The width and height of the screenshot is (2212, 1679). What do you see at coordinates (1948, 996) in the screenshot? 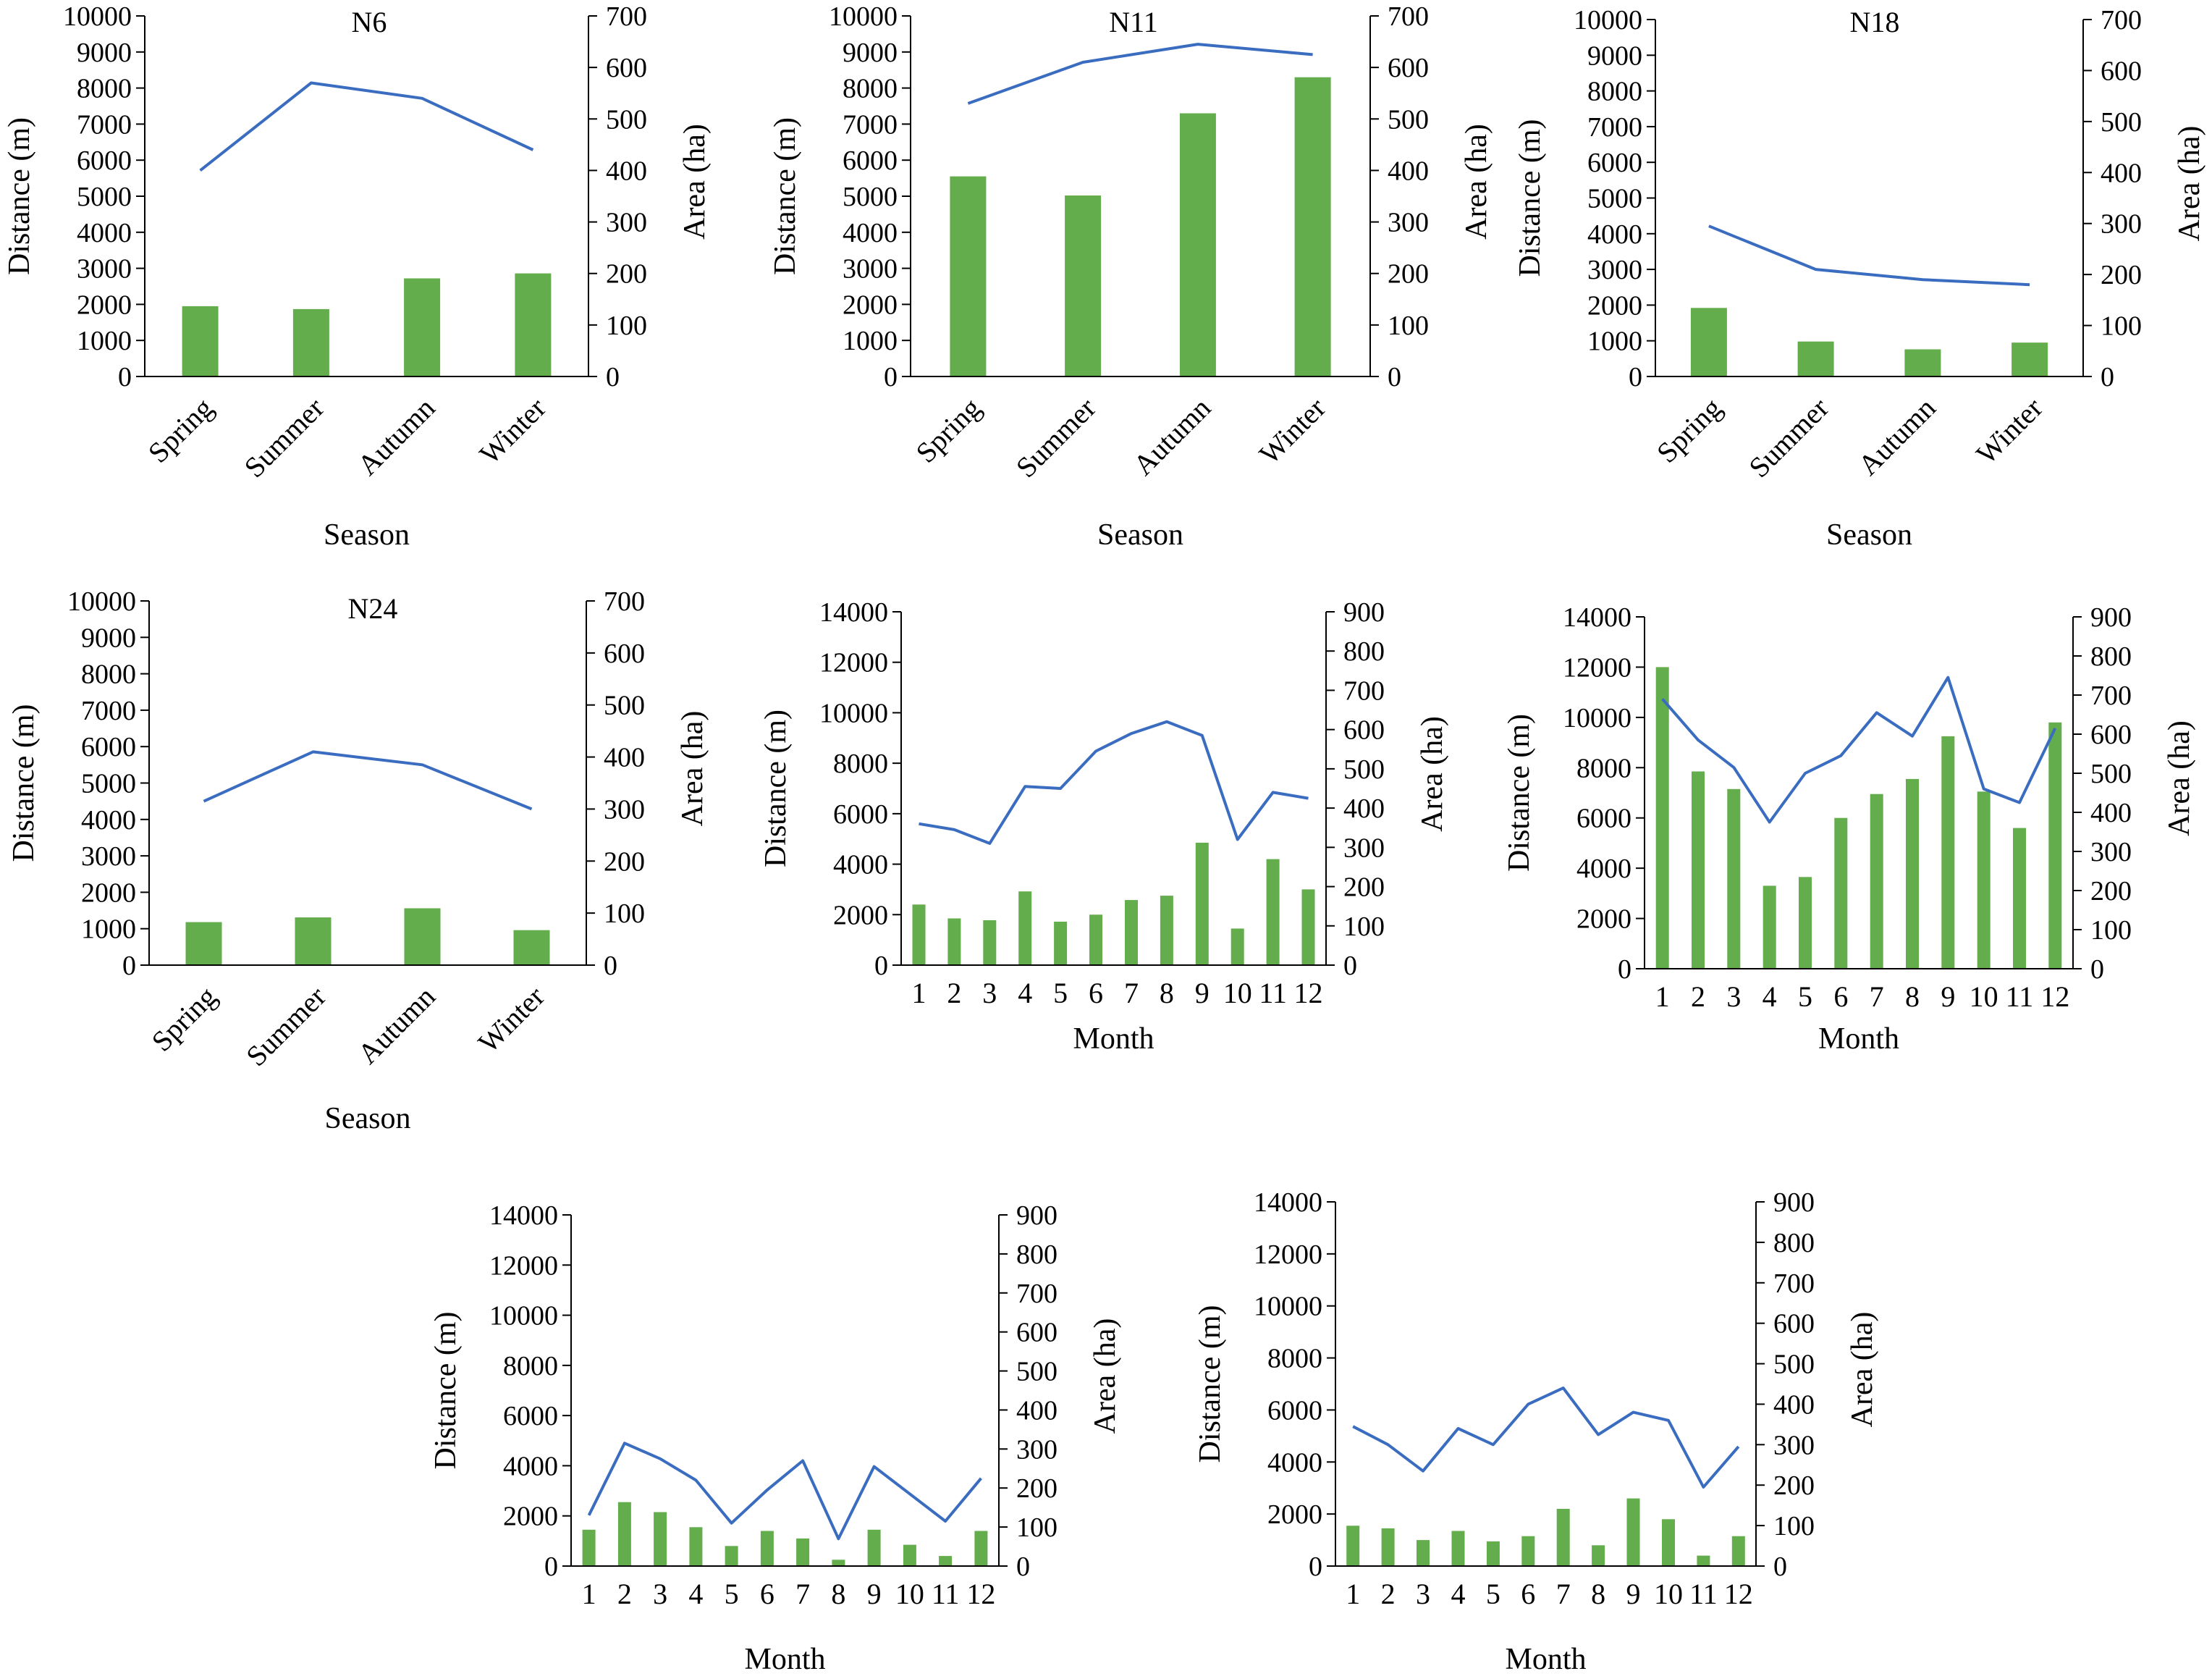
I see `x-tick-label: 9` at bounding box center [1948, 996].